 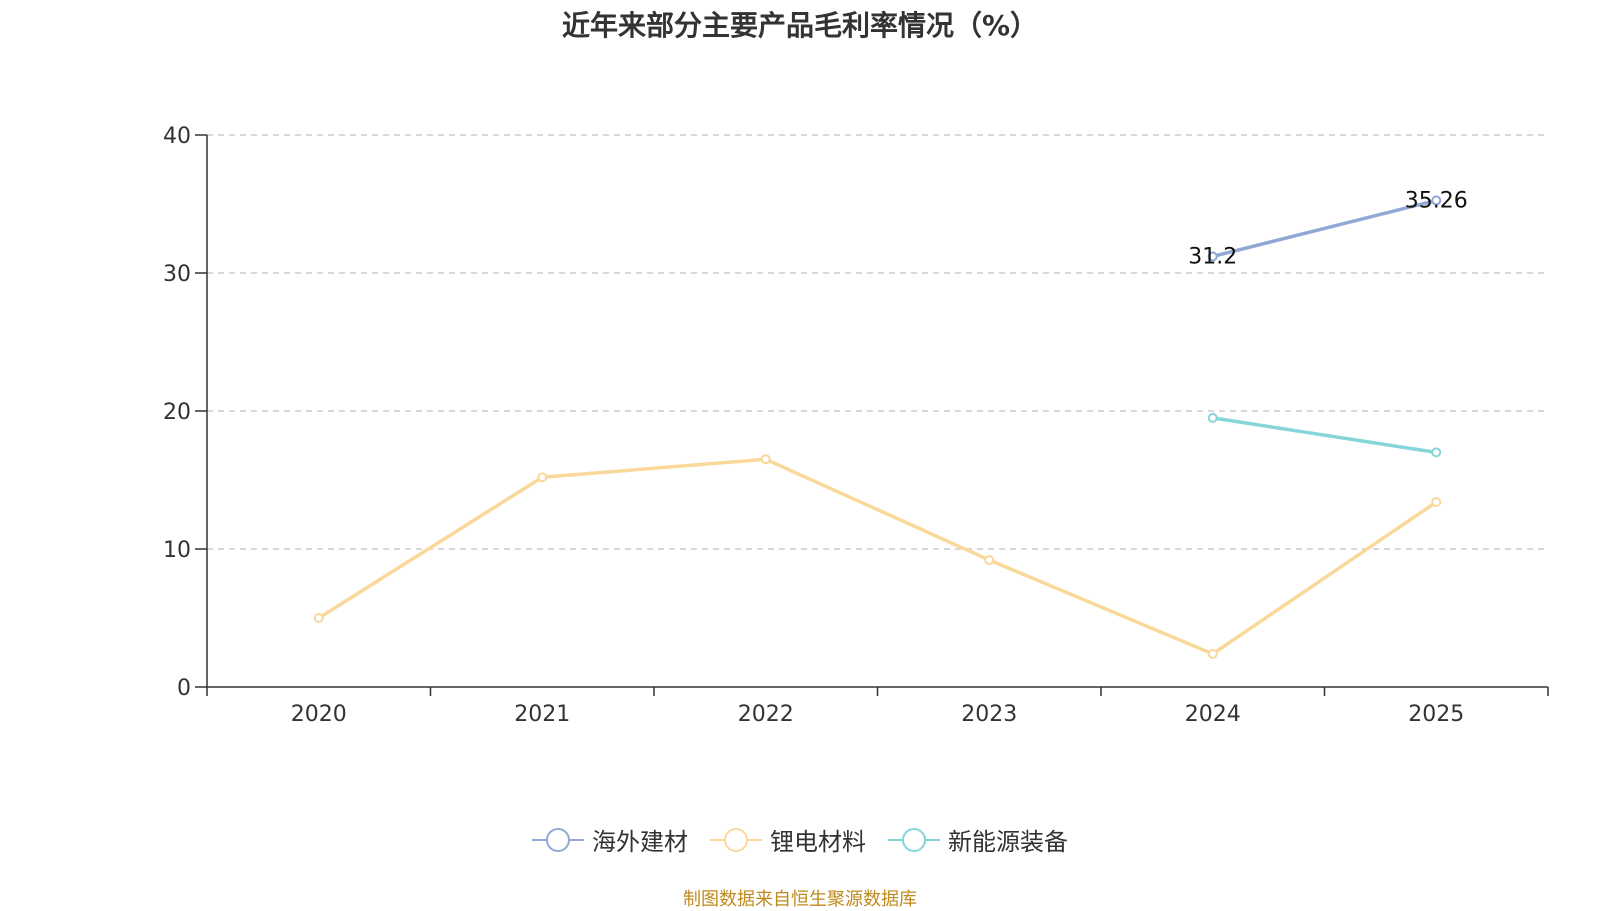 What do you see at coordinates (177, 412) in the screenshot?
I see `y-tick-label: 20` at bounding box center [177, 412].